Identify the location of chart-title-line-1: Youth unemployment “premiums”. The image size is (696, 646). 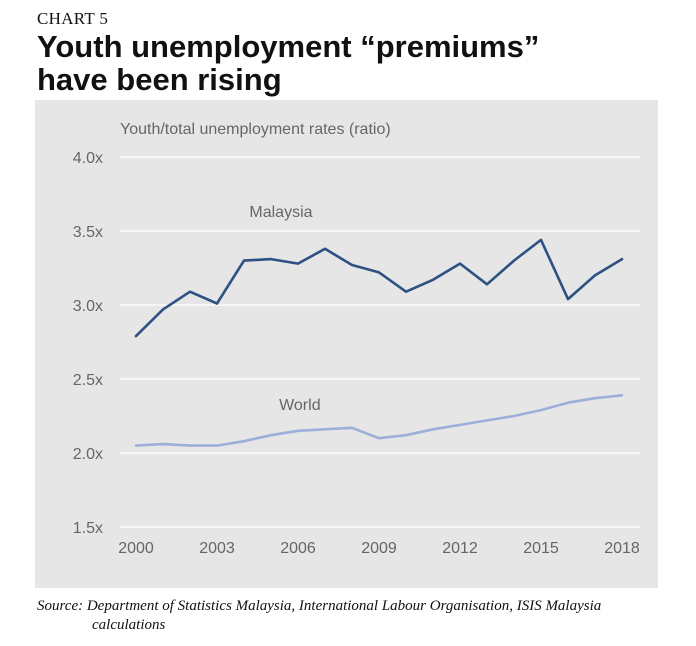
(288, 46).